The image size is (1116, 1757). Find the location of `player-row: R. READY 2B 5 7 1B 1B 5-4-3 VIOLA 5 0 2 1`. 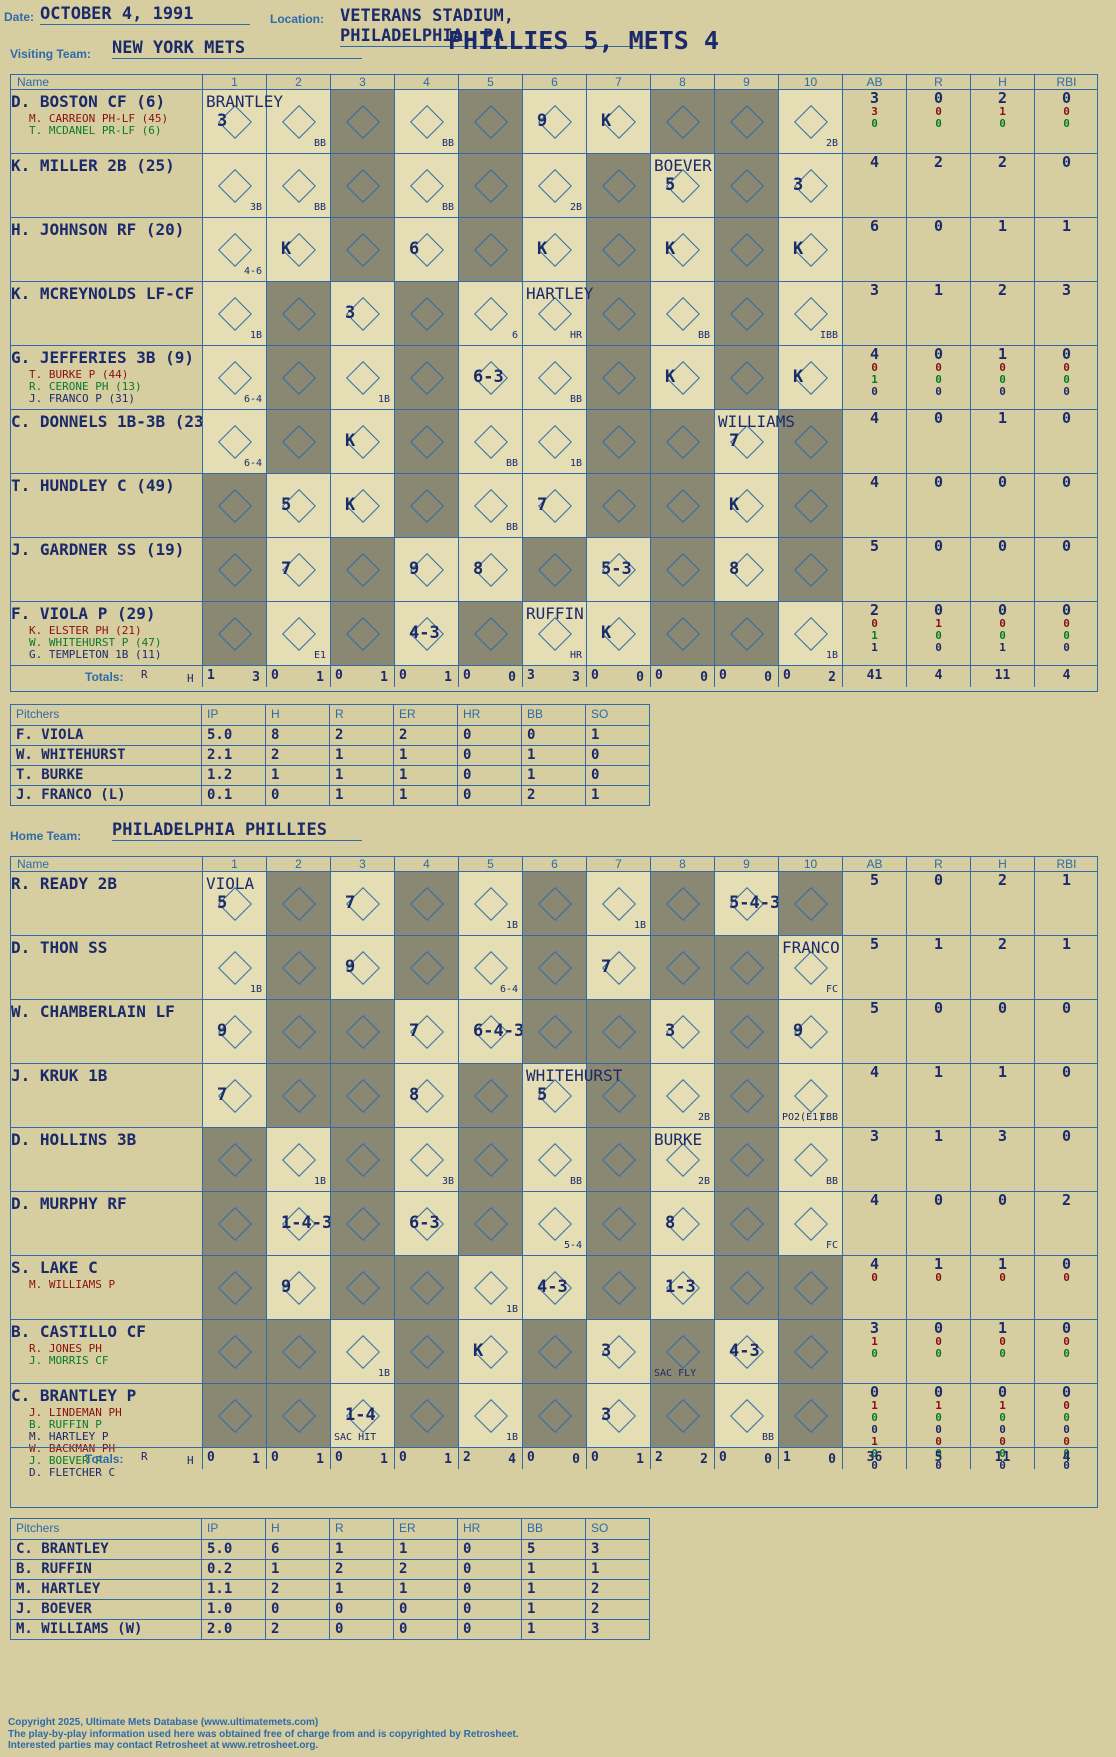

player-row: R. READY 2B 5 7 1B 1B 5-4-3 VIOLA 5 0 2 1 is located at coordinates (554, 903).